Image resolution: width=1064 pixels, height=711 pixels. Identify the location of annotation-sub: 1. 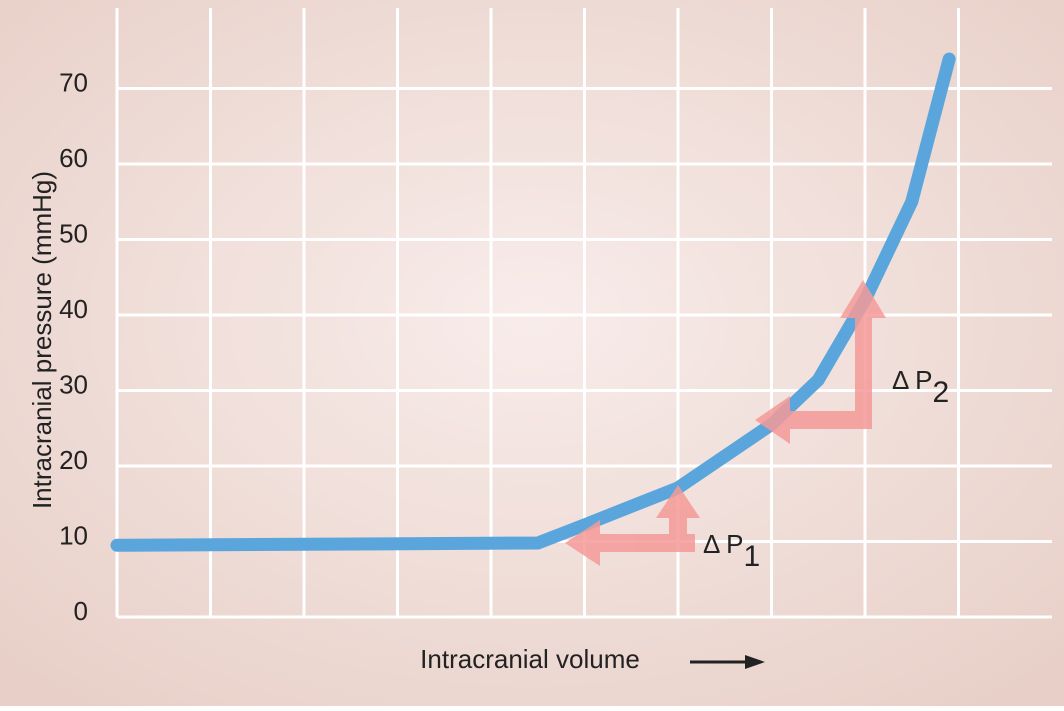
(752, 556).